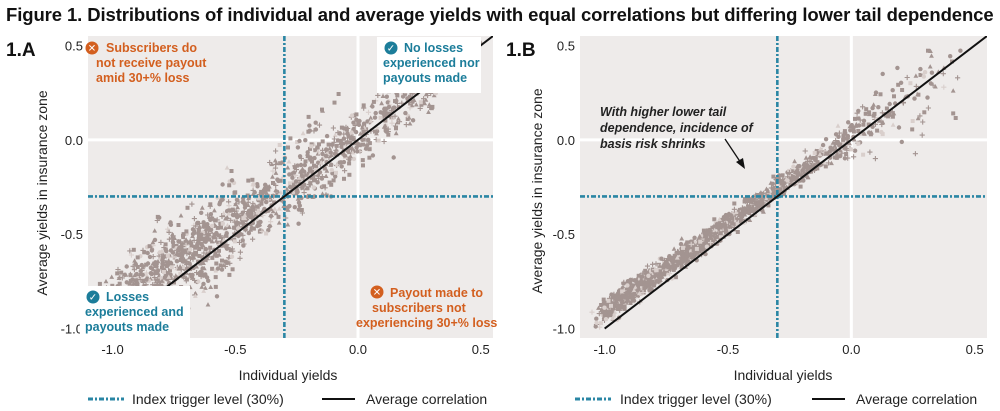 The image size is (1000, 411). Describe the element at coordinates (521, 50) in the screenshot. I see `panel-b-label: 1.B` at that location.